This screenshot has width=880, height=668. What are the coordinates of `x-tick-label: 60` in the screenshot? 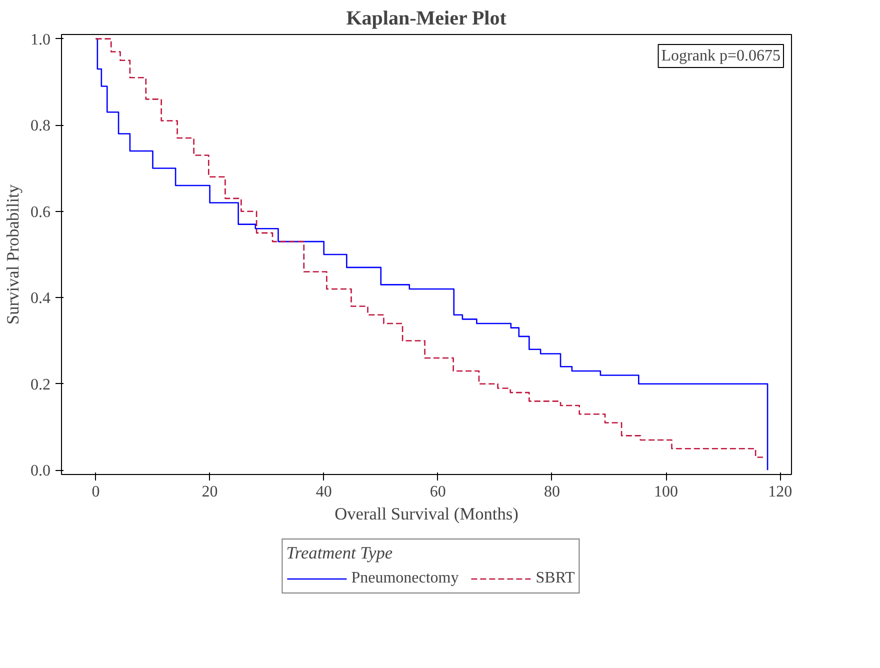 It's located at (438, 492).